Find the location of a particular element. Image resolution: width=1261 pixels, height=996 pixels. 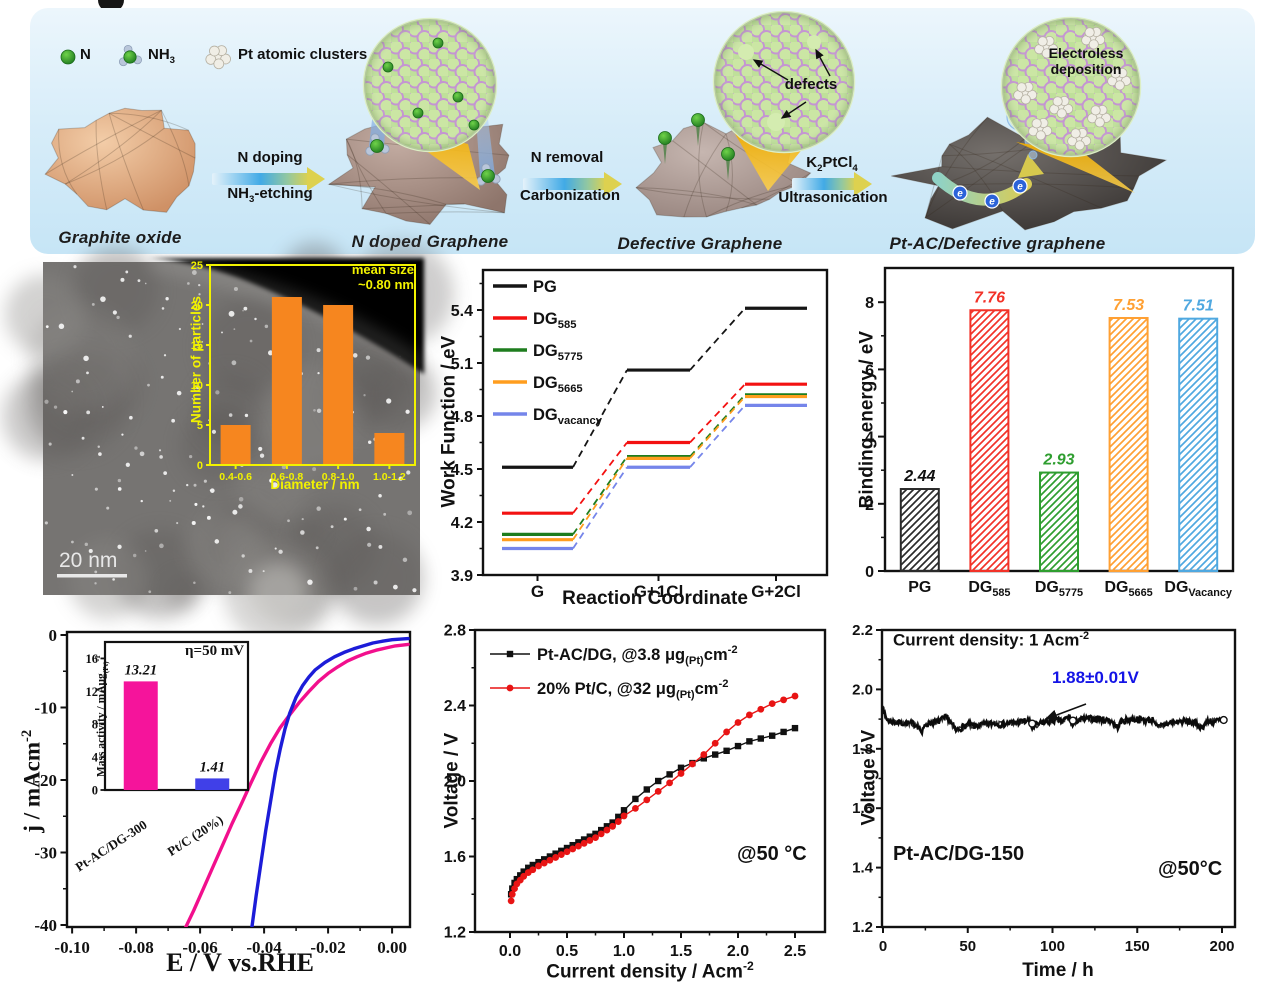

lattice-defect-spot is located at coordinates (814, 42).